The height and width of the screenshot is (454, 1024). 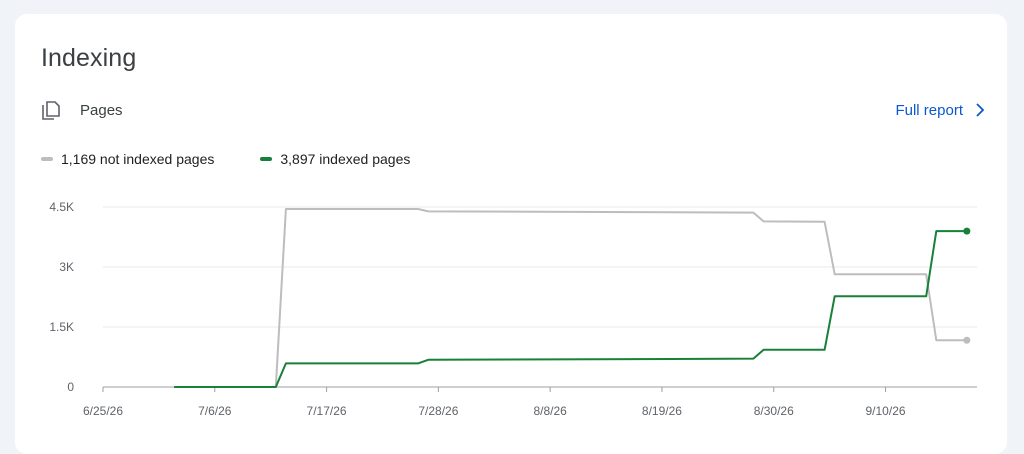 I want to click on legend-item-indexed: 3,897 indexed pages, so click(x=335, y=159).